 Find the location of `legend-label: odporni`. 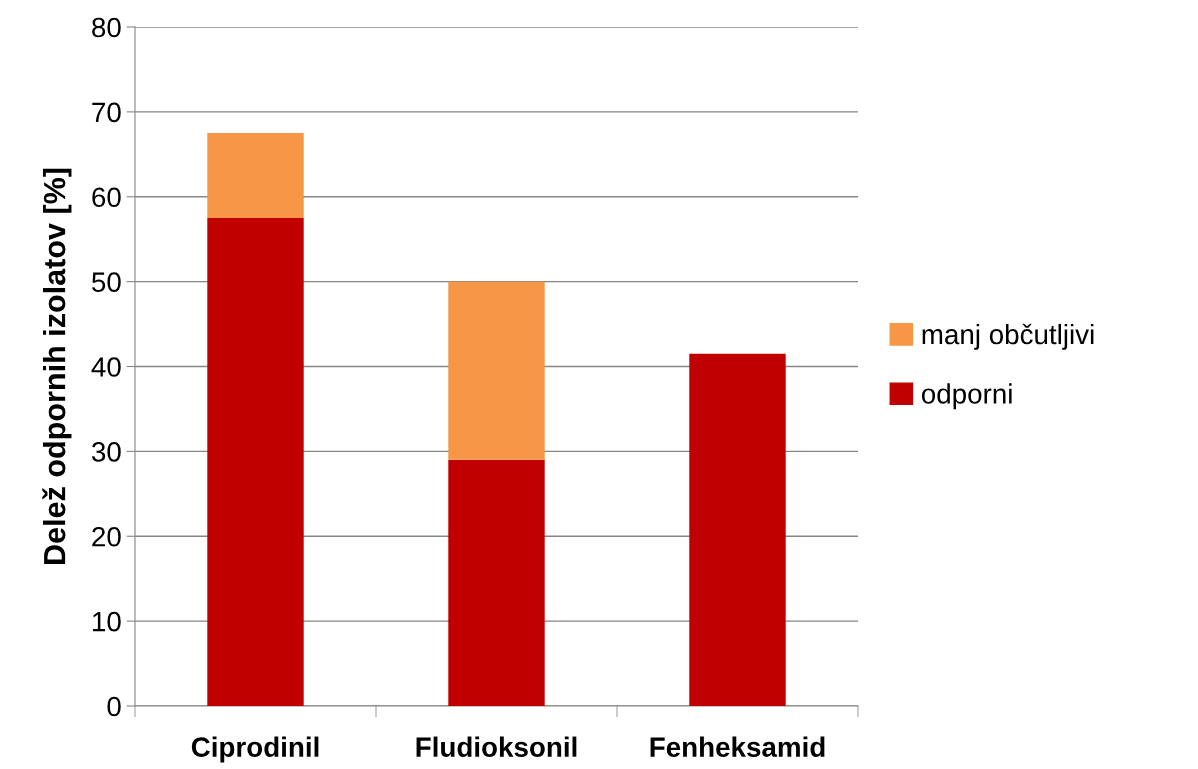

legend-label: odporni is located at coordinates (966, 396).